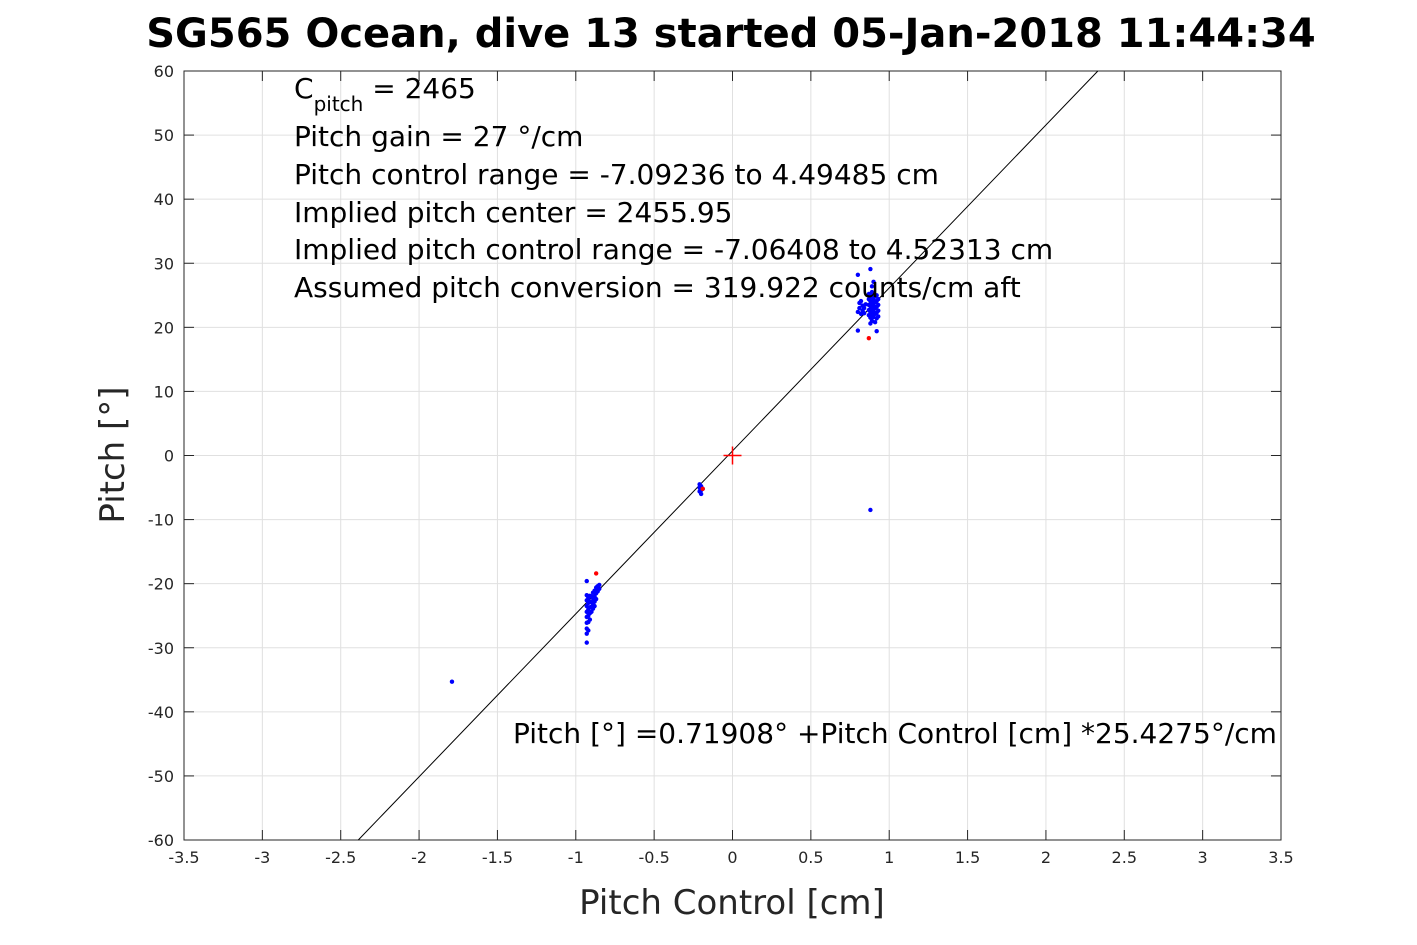  What do you see at coordinates (1046, 857) in the screenshot?
I see `x-tick-label: 2` at bounding box center [1046, 857].